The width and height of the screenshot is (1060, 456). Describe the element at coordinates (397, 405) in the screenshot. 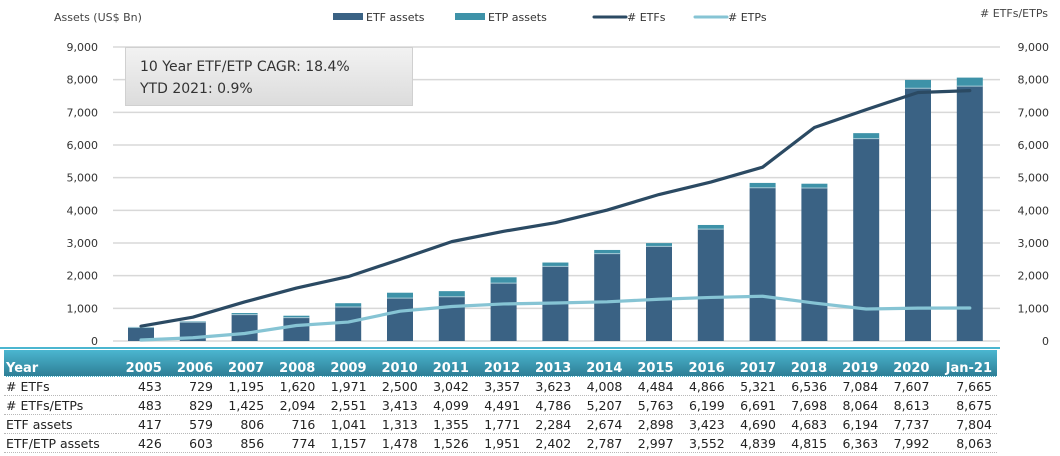

I see `table-cell: 3,413` at that location.